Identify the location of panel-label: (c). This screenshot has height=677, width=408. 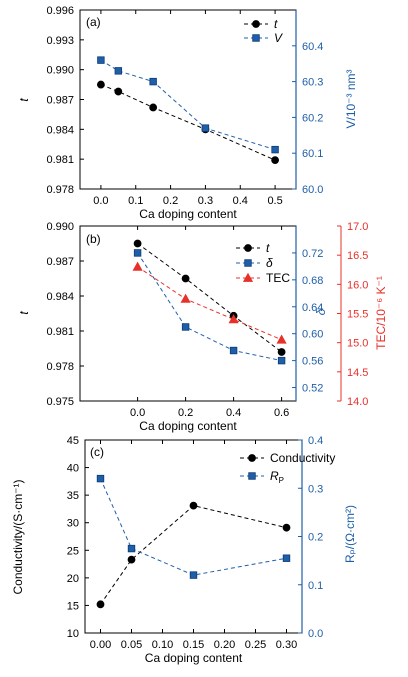
(97, 452).